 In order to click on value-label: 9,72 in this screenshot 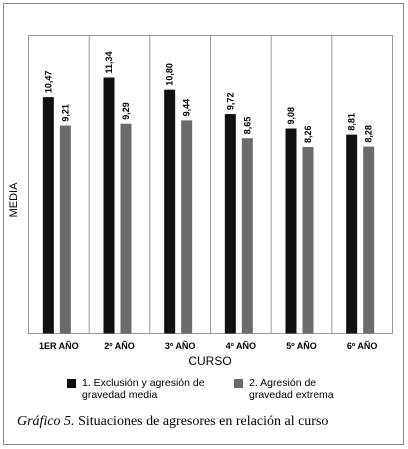, I will do `click(230, 102)`.